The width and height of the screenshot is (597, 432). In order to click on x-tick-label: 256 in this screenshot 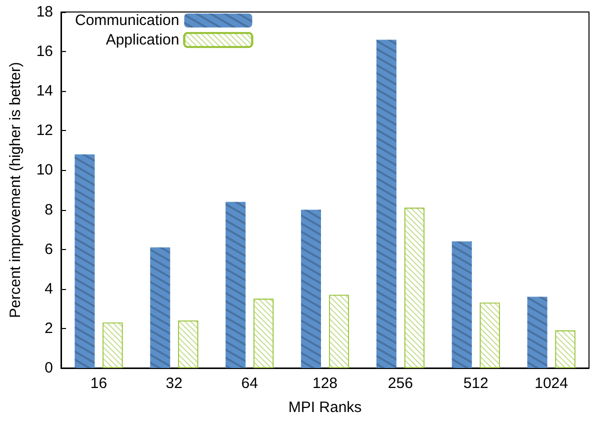, I will do `click(400, 383)`.